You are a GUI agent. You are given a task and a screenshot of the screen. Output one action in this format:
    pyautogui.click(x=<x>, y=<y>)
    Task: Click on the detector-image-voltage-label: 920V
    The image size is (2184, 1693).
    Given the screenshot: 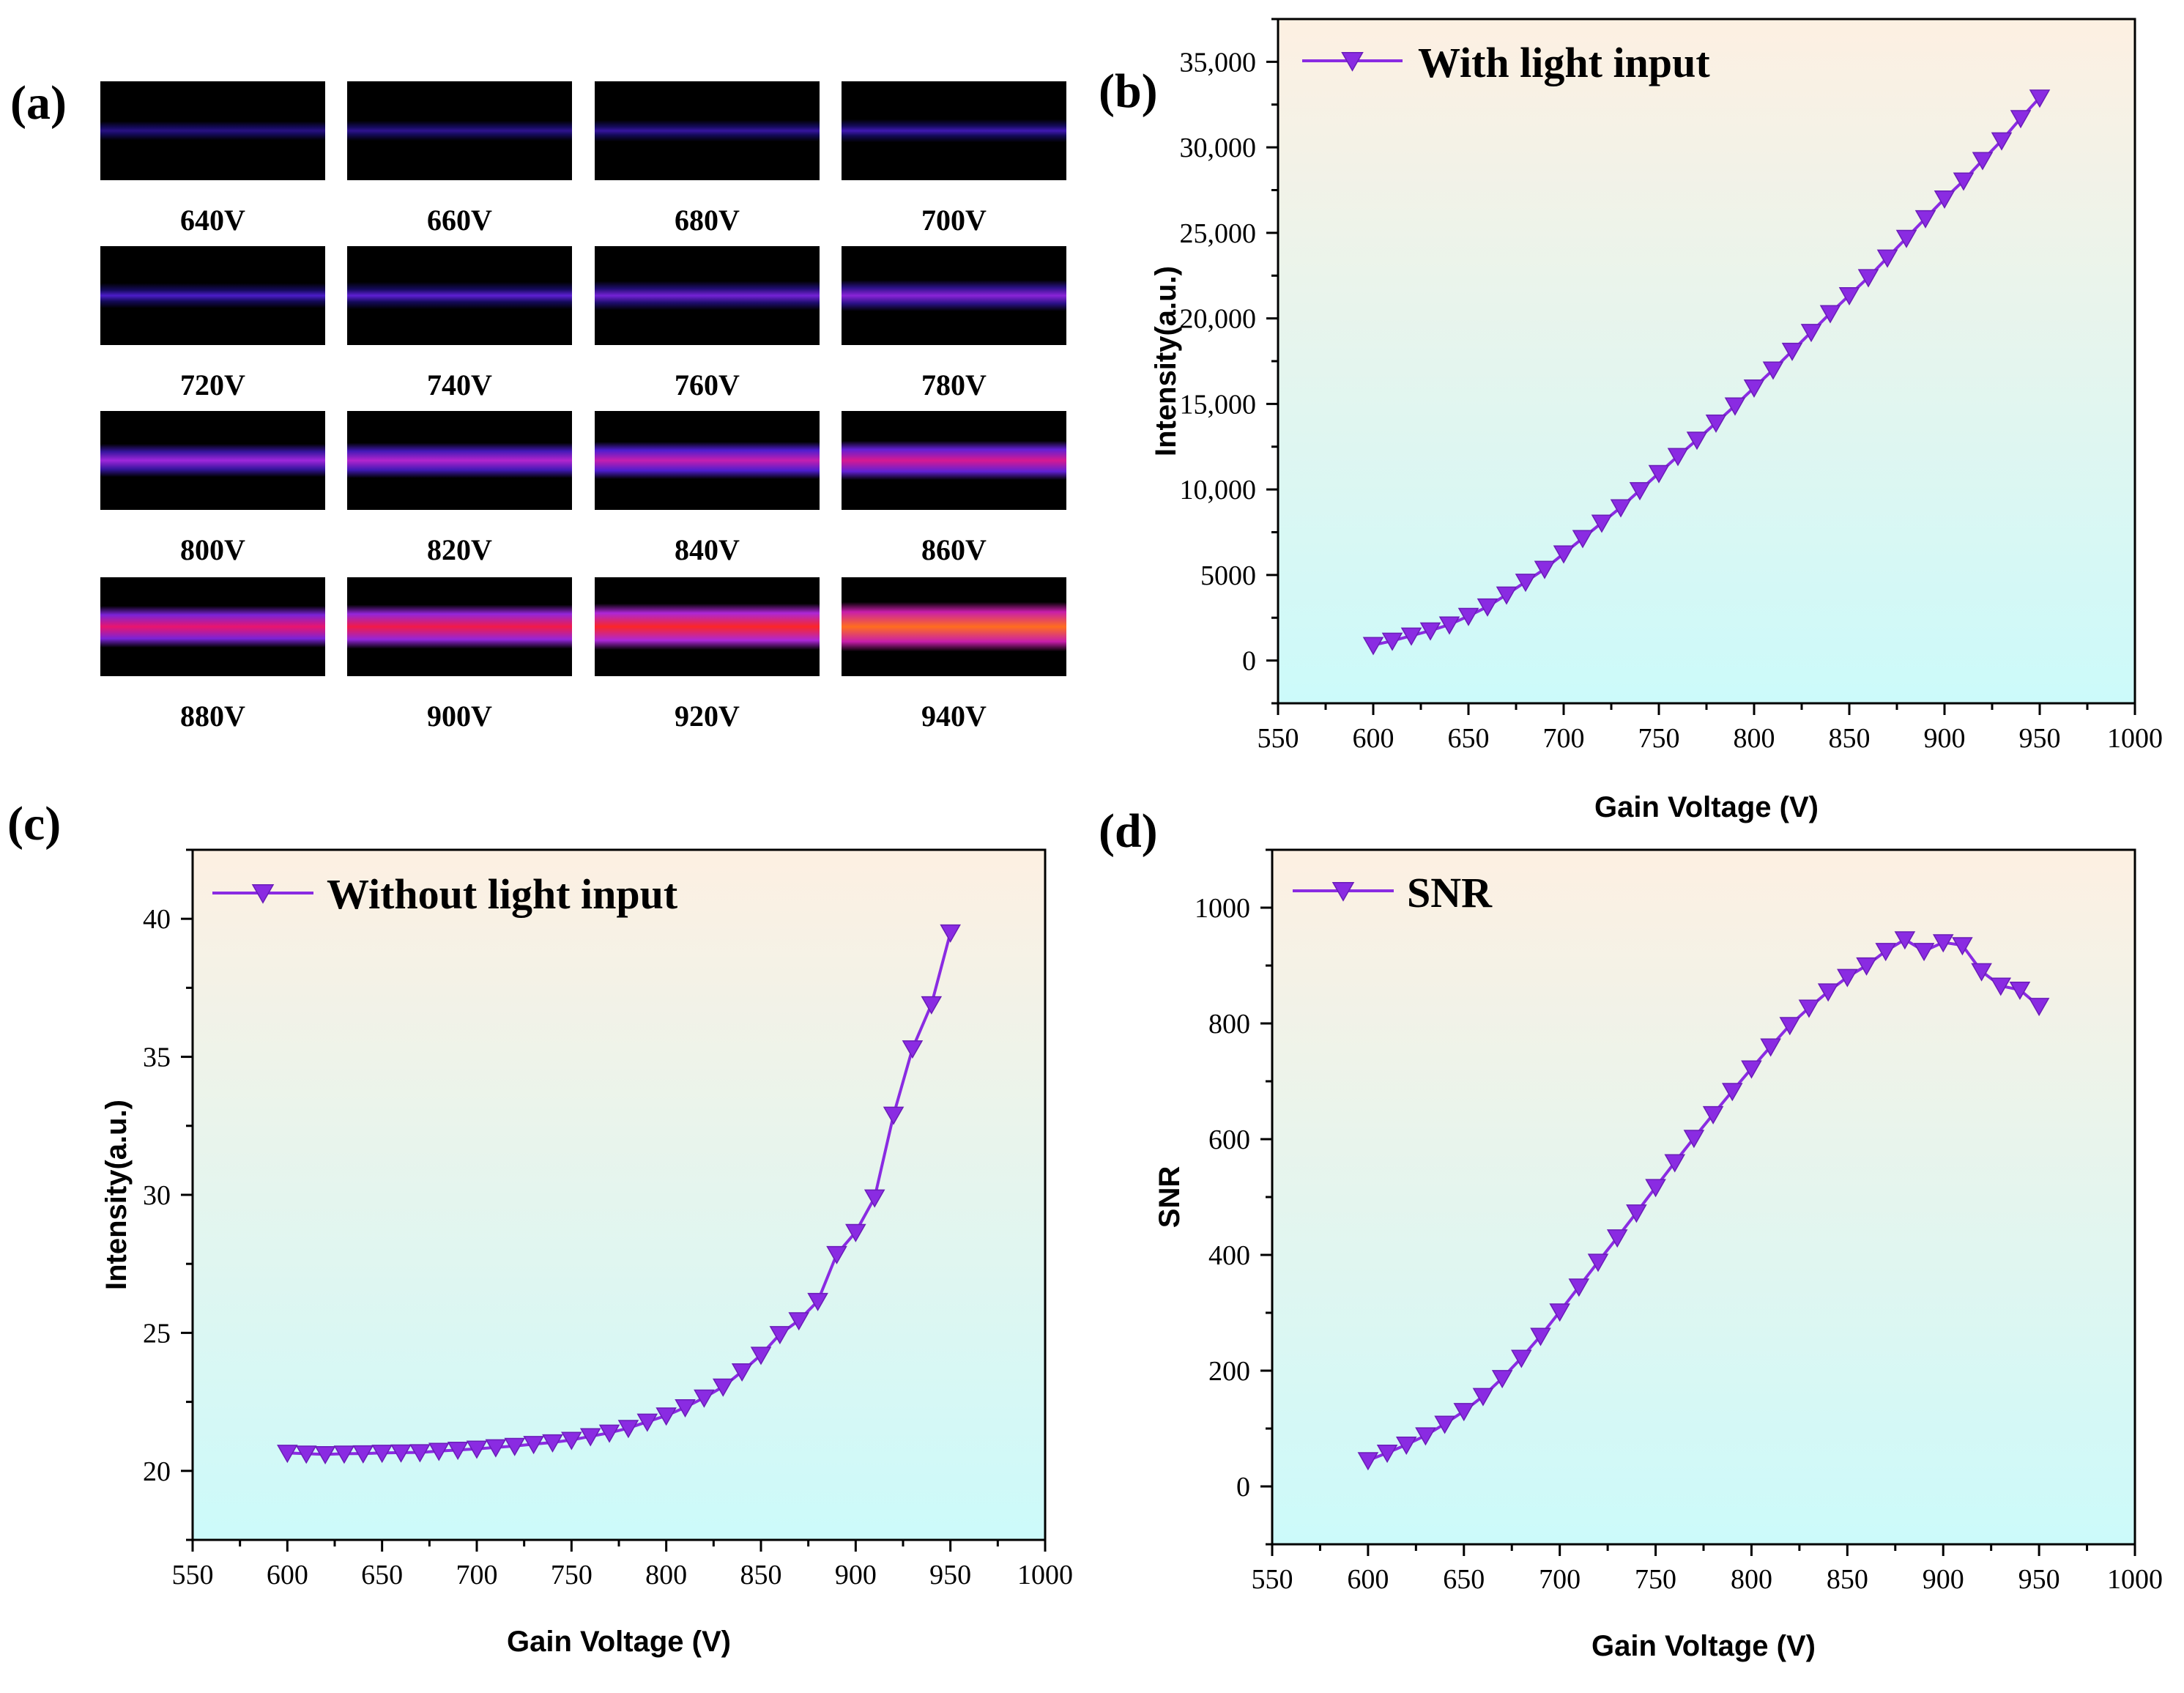 What is the action you would take?
    pyautogui.click(x=707, y=716)
    